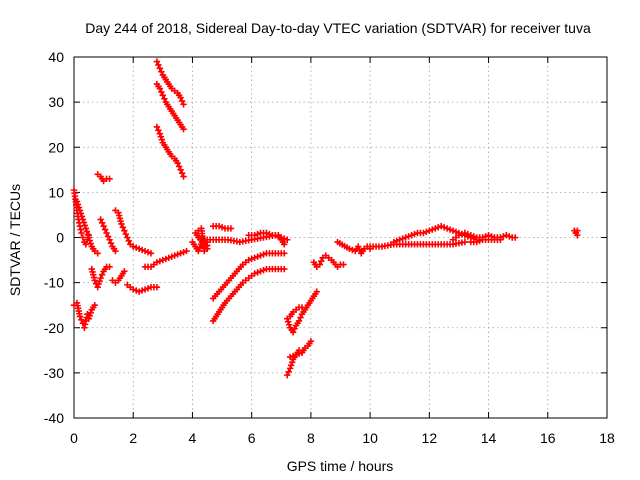  What do you see at coordinates (60, 238) in the screenshot?
I see `y-tick-label: 0` at bounding box center [60, 238].